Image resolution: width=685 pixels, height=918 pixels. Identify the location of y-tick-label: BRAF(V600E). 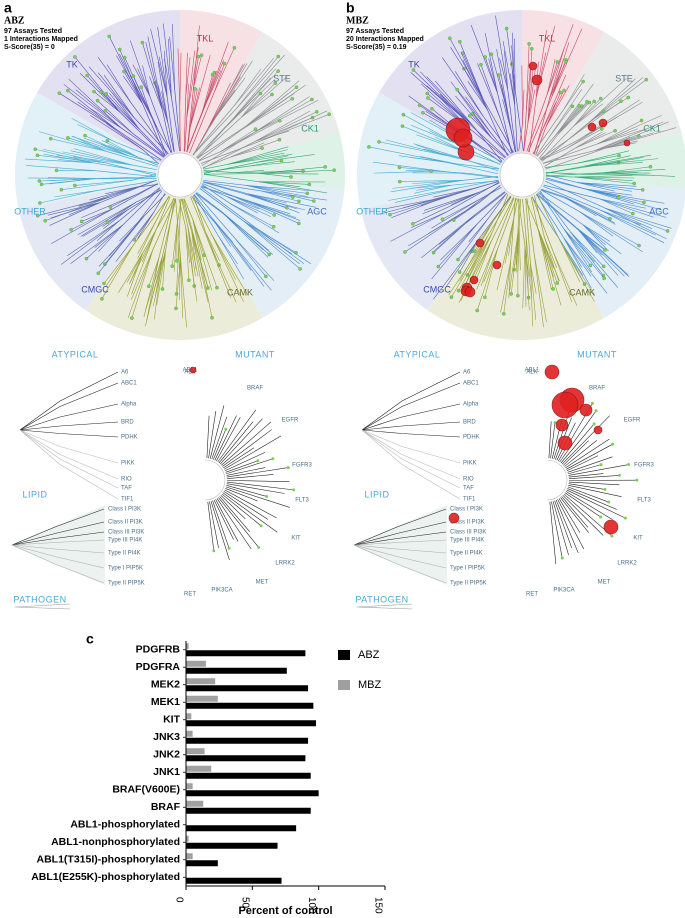
(146, 790).